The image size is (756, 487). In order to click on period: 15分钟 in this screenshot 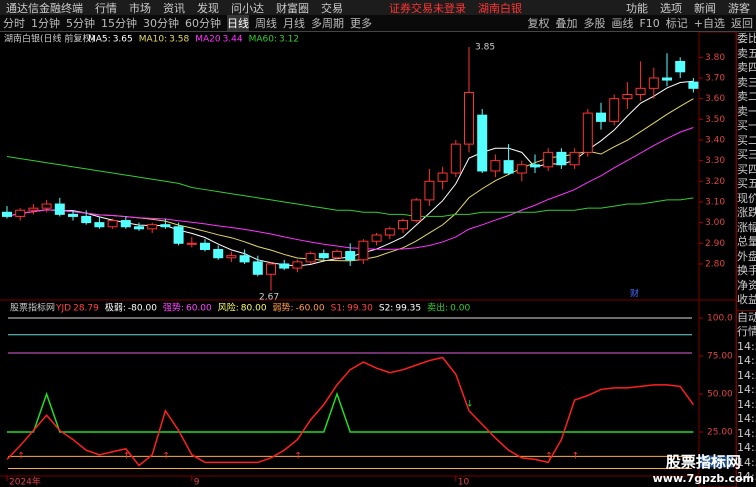, I will do `click(119, 23)`.